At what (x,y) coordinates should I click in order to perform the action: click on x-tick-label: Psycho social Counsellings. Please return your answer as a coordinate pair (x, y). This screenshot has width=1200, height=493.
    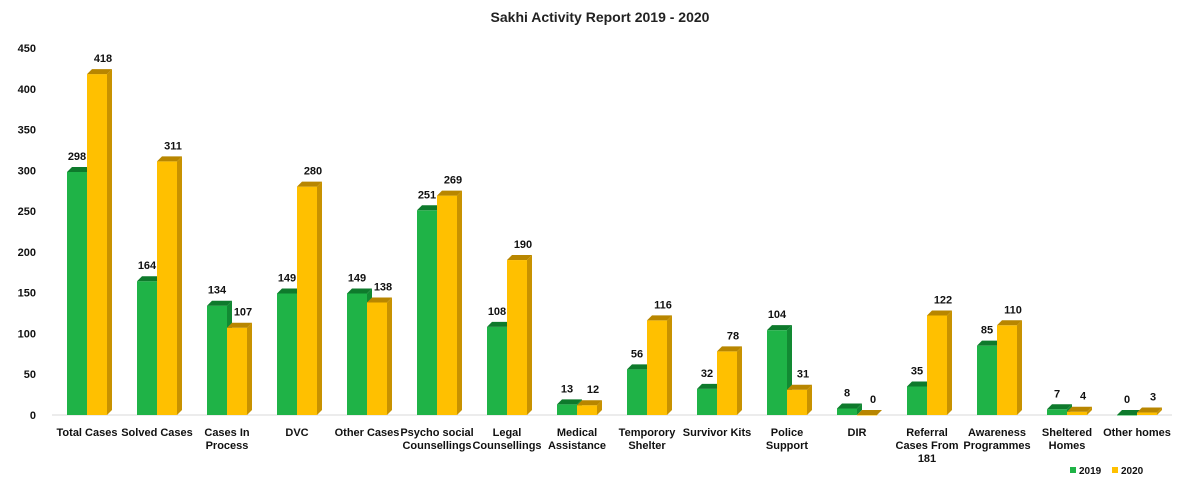
    Looking at the image, I should click on (436, 439).